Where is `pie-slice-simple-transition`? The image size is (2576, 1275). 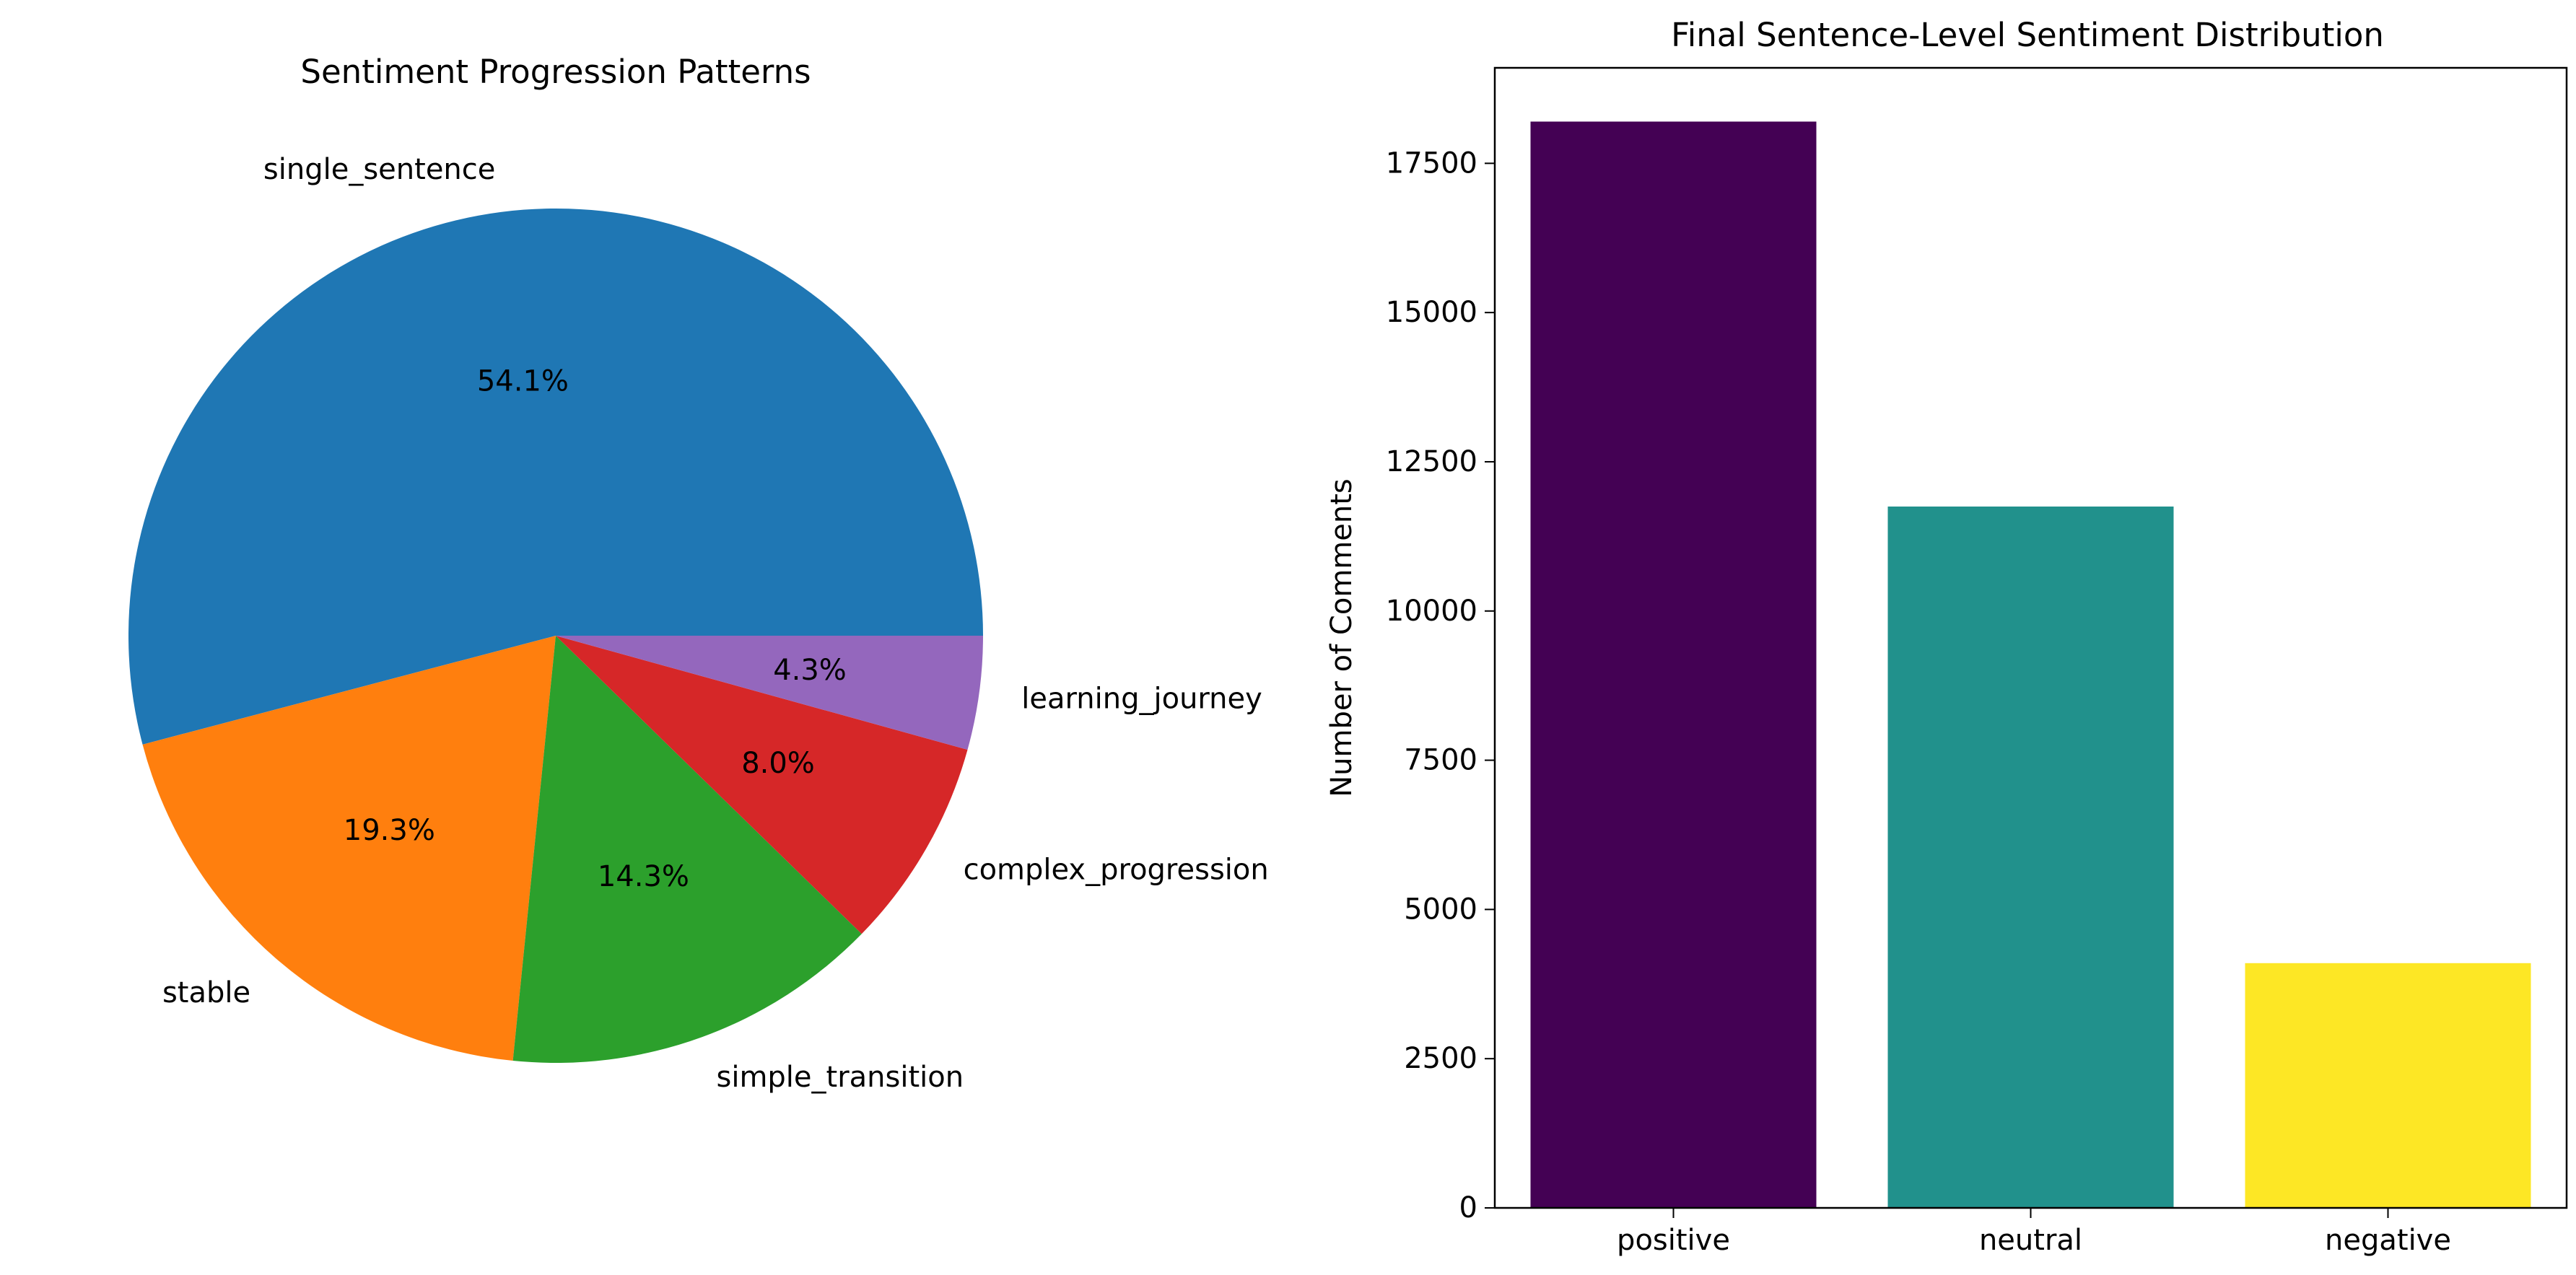
pie-slice-simple-transition is located at coordinates (687, 850).